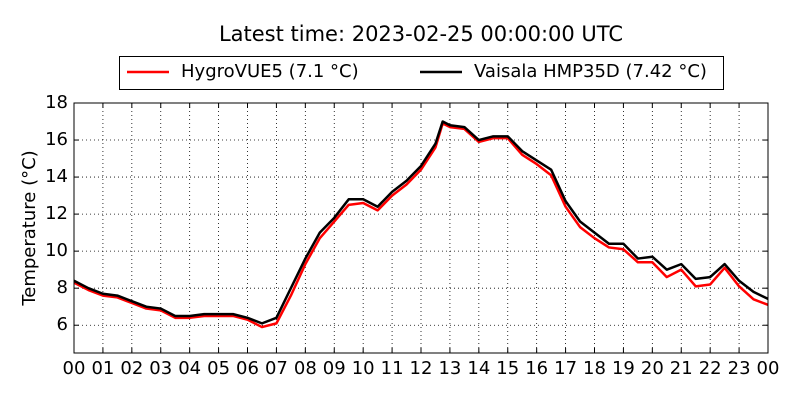  I want to click on x-tick-label: 15, so click(507, 368).